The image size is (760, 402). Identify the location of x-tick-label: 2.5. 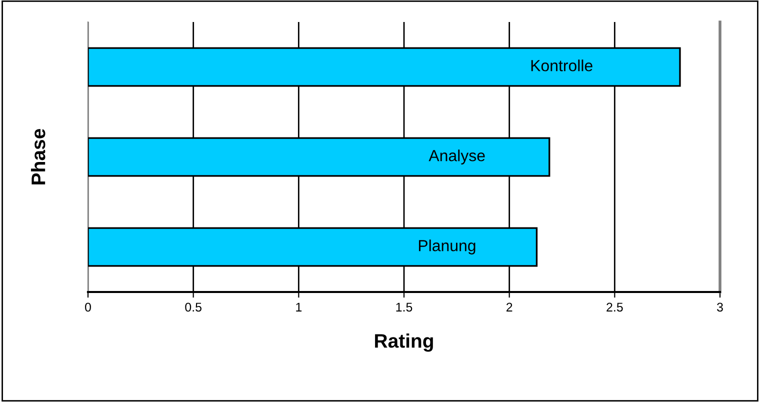
(614, 307).